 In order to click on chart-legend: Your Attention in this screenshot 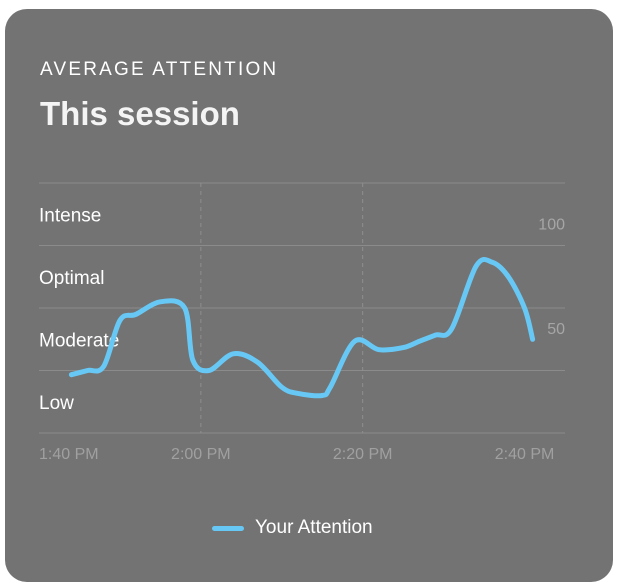, I will do `click(292, 528)`.